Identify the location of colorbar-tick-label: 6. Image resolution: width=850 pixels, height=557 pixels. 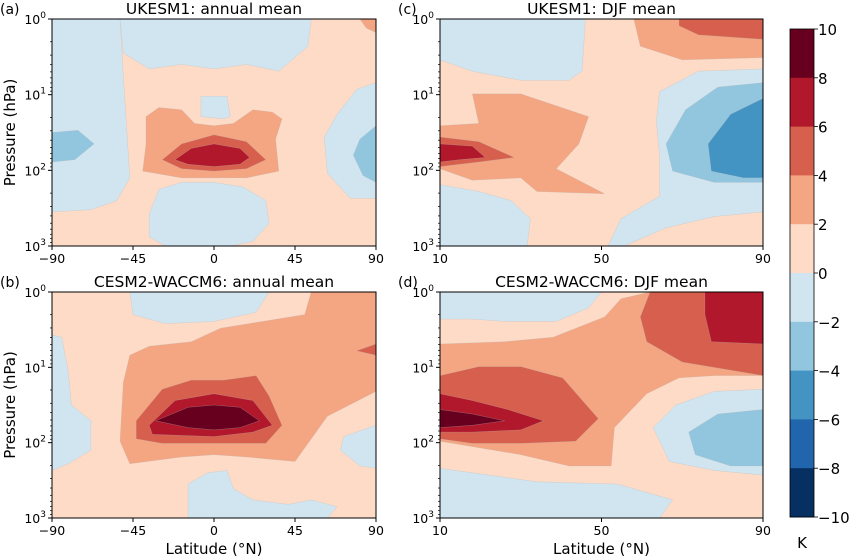
(823, 128).